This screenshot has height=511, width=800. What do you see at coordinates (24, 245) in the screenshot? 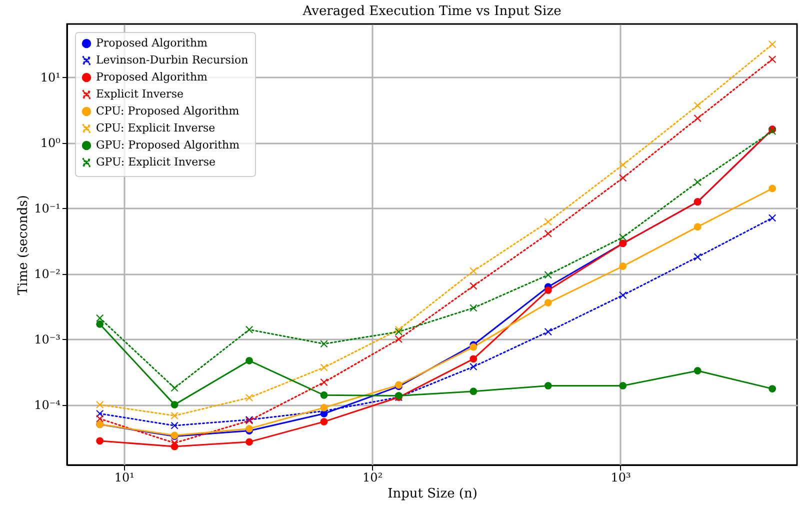
I see `y-axis-title: Time (seconds)` at bounding box center [24, 245].